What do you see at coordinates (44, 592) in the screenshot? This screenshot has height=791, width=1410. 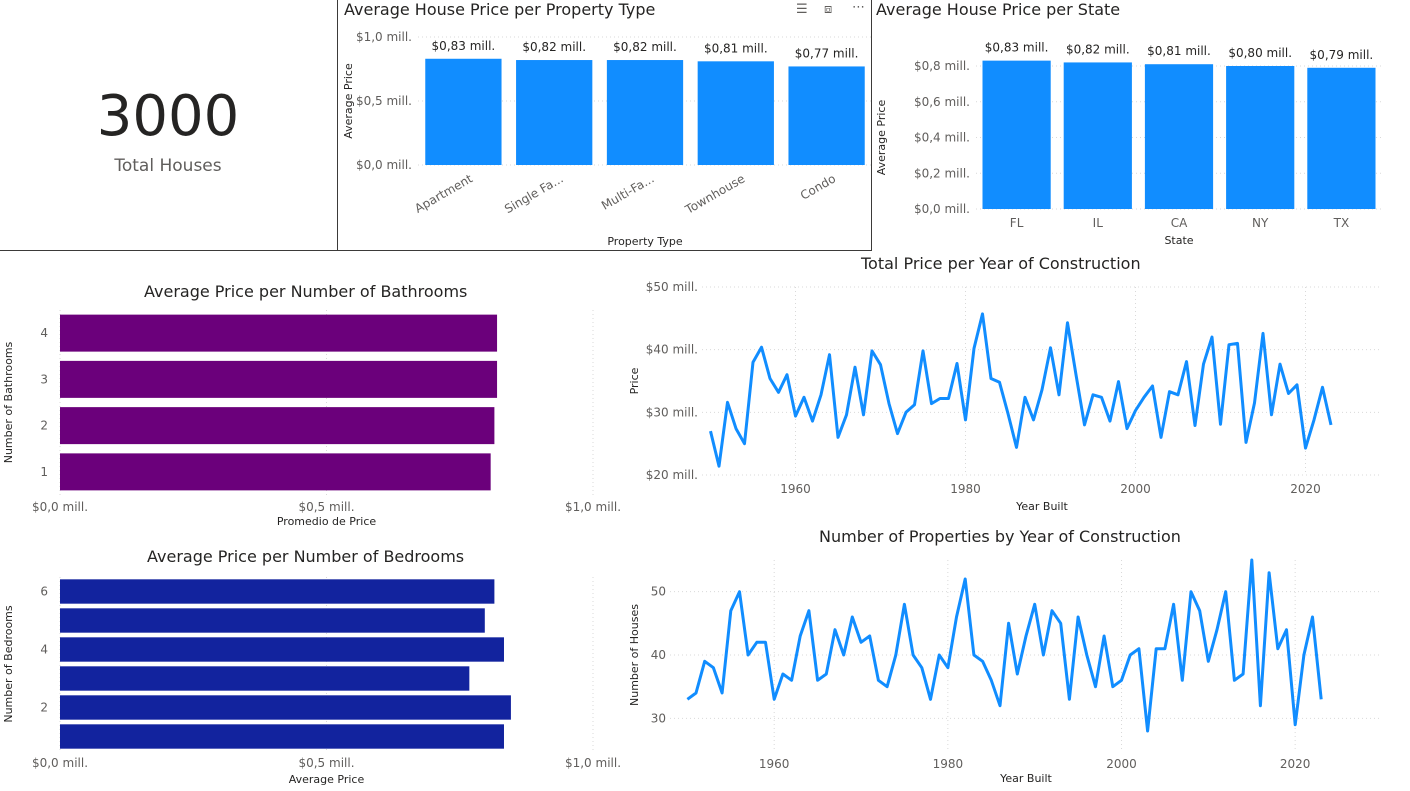 I see `y-tick-label: 6` at bounding box center [44, 592].